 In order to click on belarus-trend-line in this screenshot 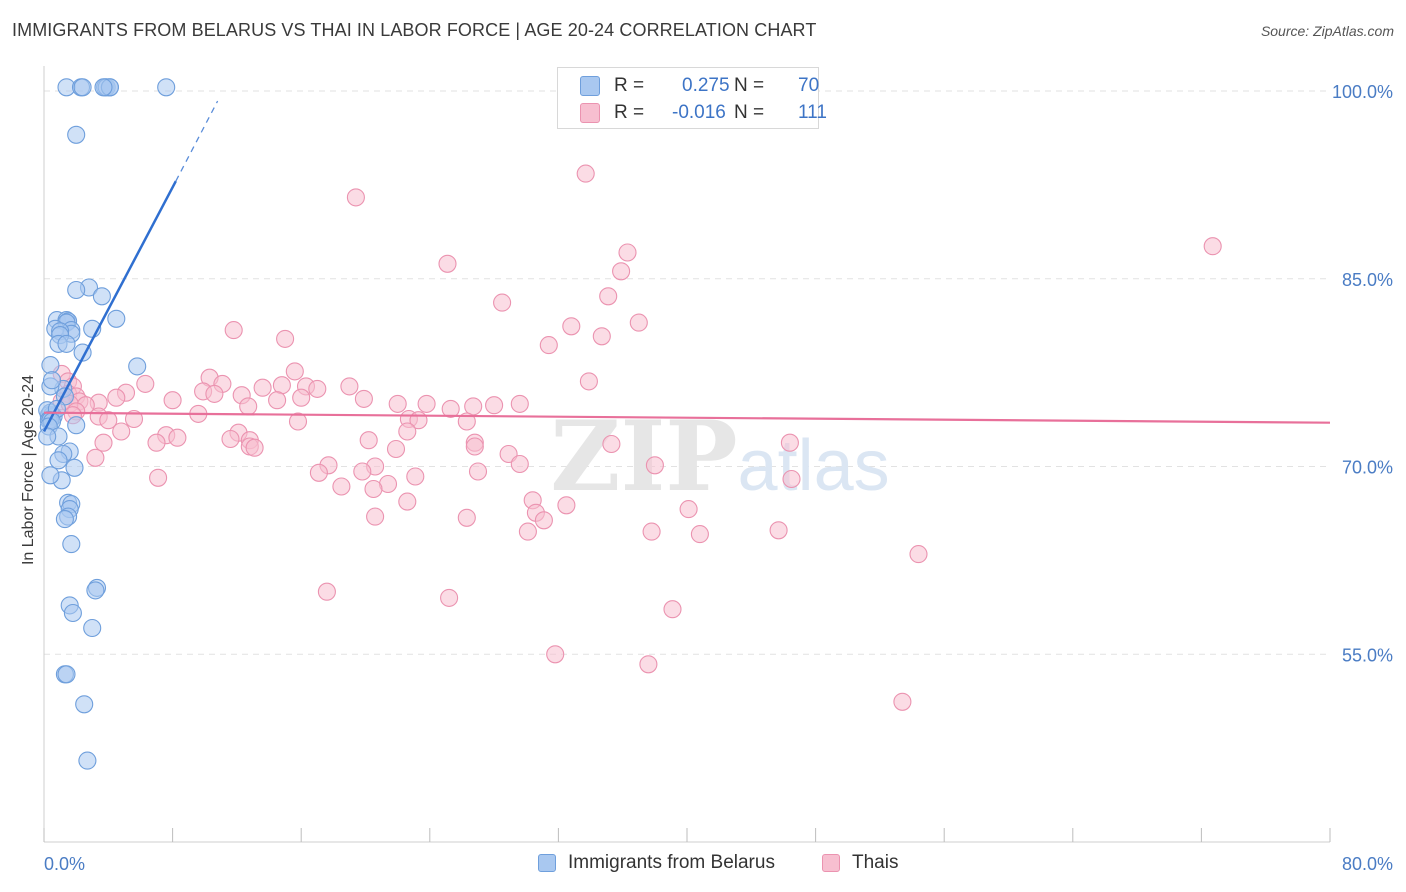, I will do `click(109, 306)`.